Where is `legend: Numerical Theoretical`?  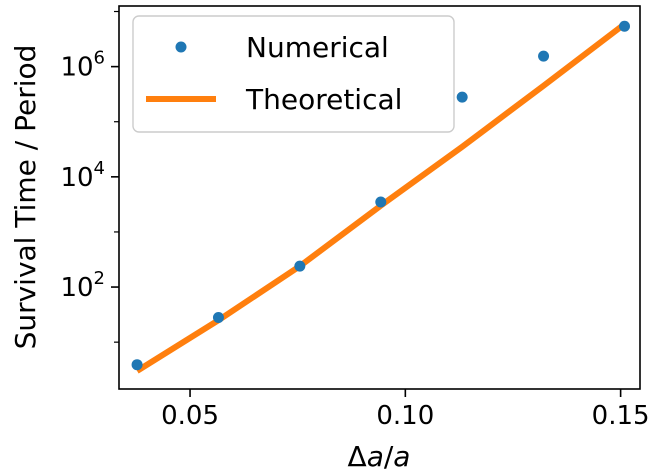
legend: Numerical Theoretical is located at coordinates (293, 74).